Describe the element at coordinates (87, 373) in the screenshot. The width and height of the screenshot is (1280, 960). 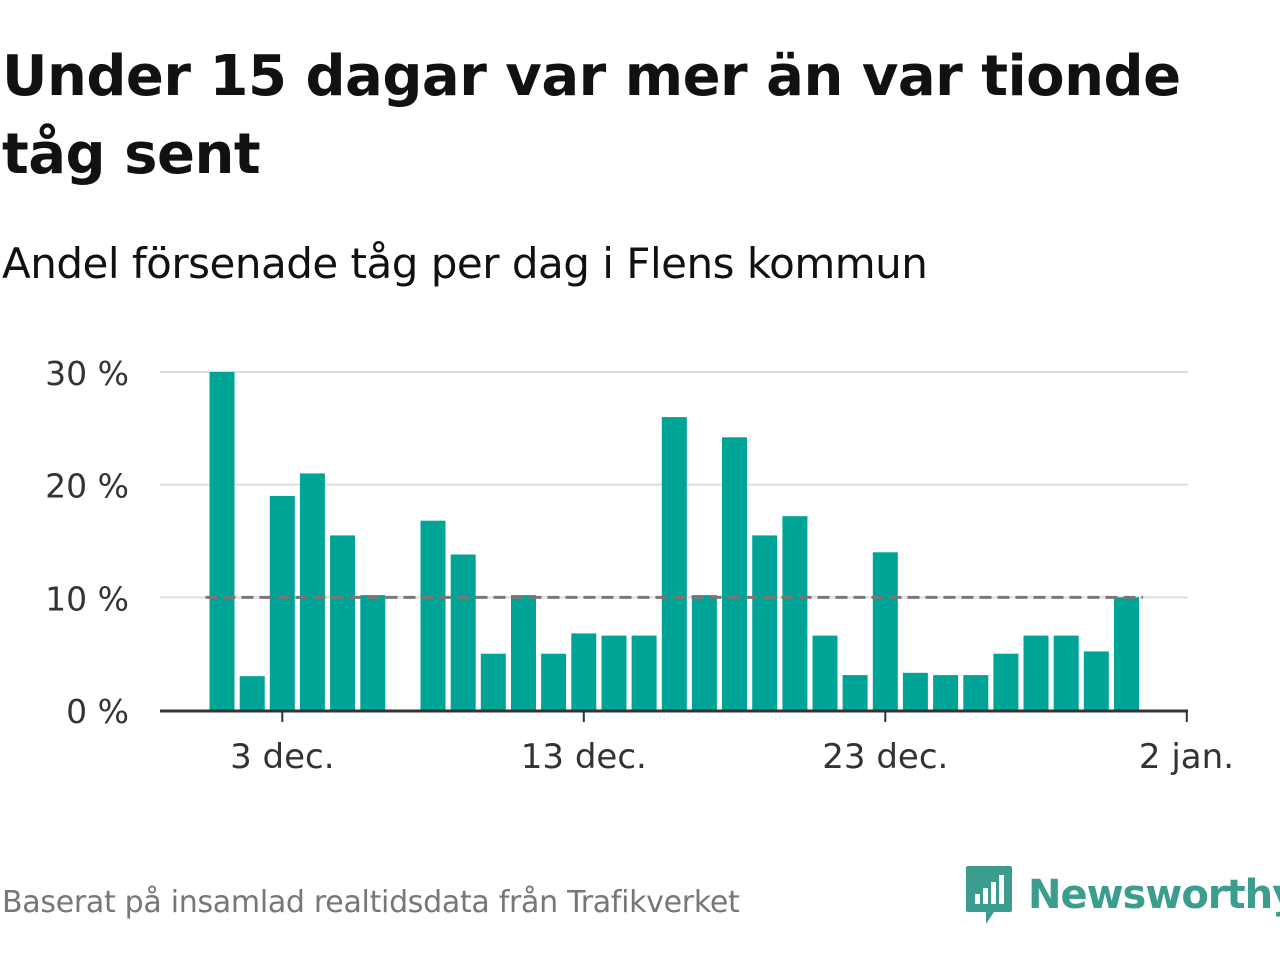
I see `y-tick-label: 30 %` at that location.